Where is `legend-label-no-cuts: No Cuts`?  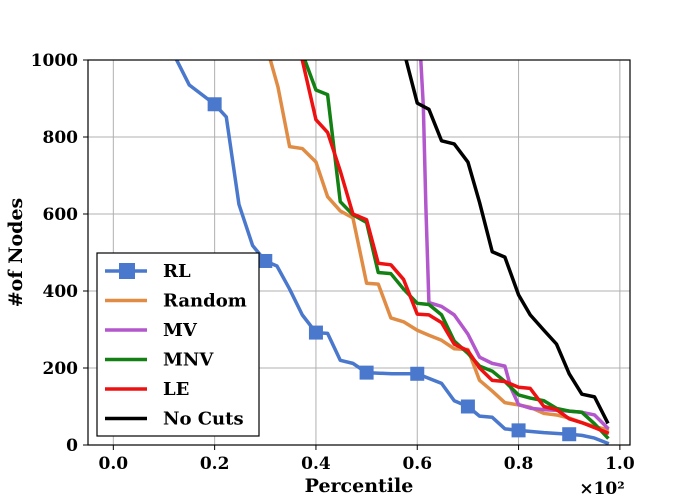 legend-label-no-cuts: No Cuts is located at coordinates (203, 419).